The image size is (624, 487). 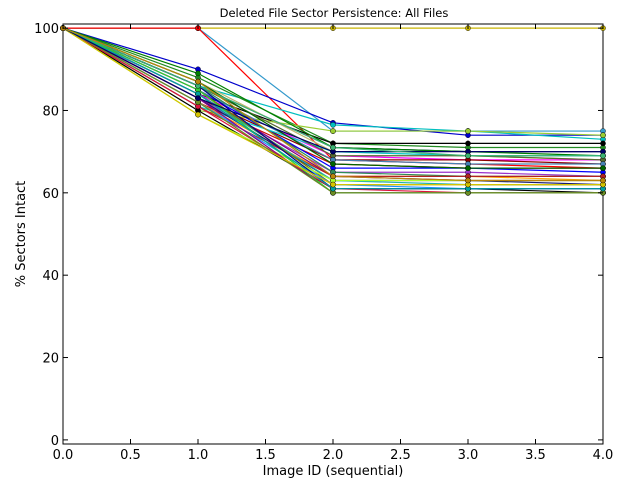 What do you see at coordinates (50, 111) in the screenshot?
I see `y-tick-label: 80` at bounding box center [50, 111].